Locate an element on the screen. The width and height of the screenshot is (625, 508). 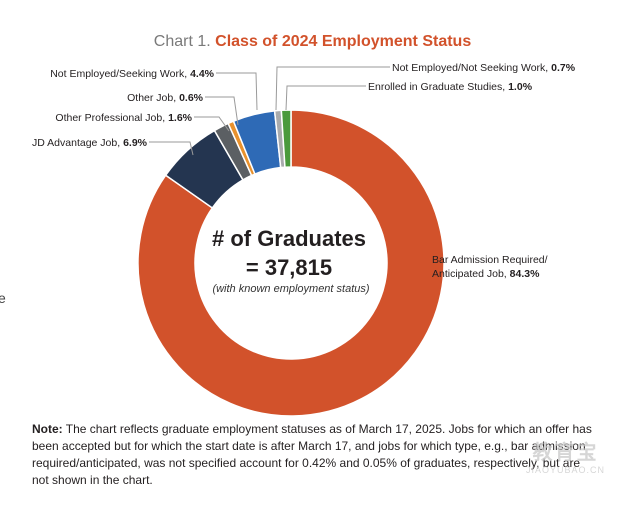
slice-label: Other Professional Job, 1.6% is located at coordinates (123, 118).